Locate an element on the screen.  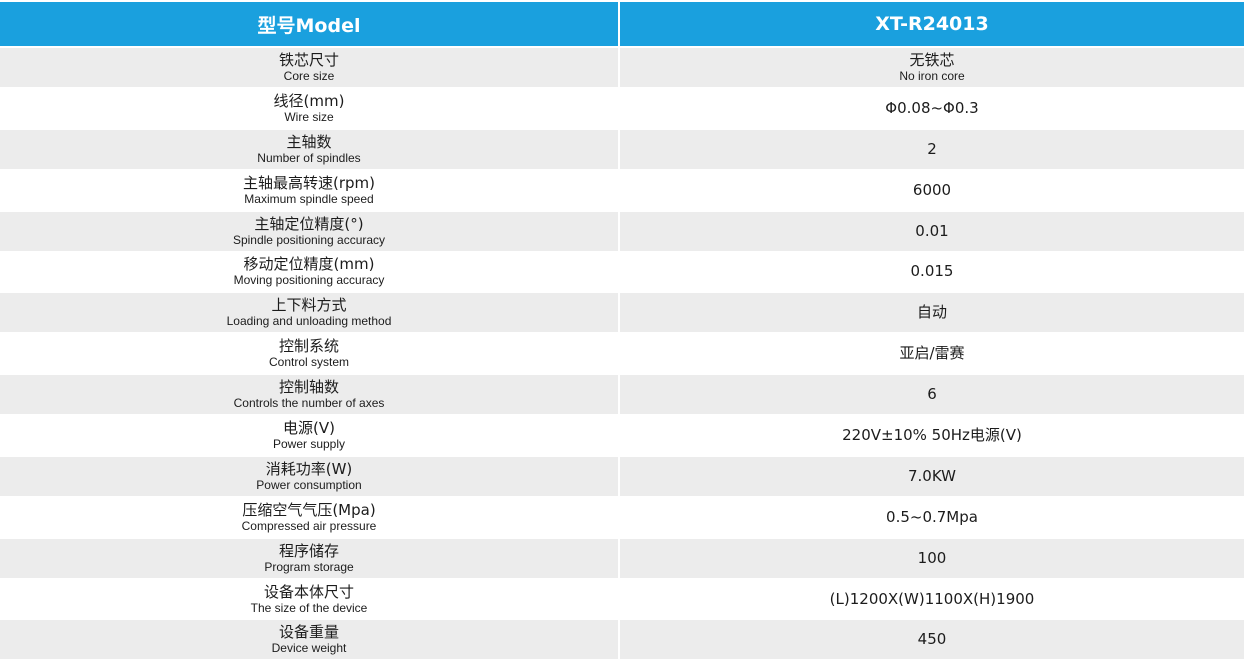
spec-value: 亚启/雷赛 is located at coordinates (932, 353).